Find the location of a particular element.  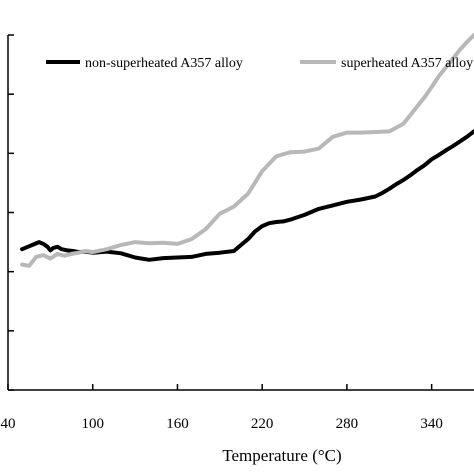

legend-label-1: non-superheated A357 alloy is located at coordinates (164, 63).